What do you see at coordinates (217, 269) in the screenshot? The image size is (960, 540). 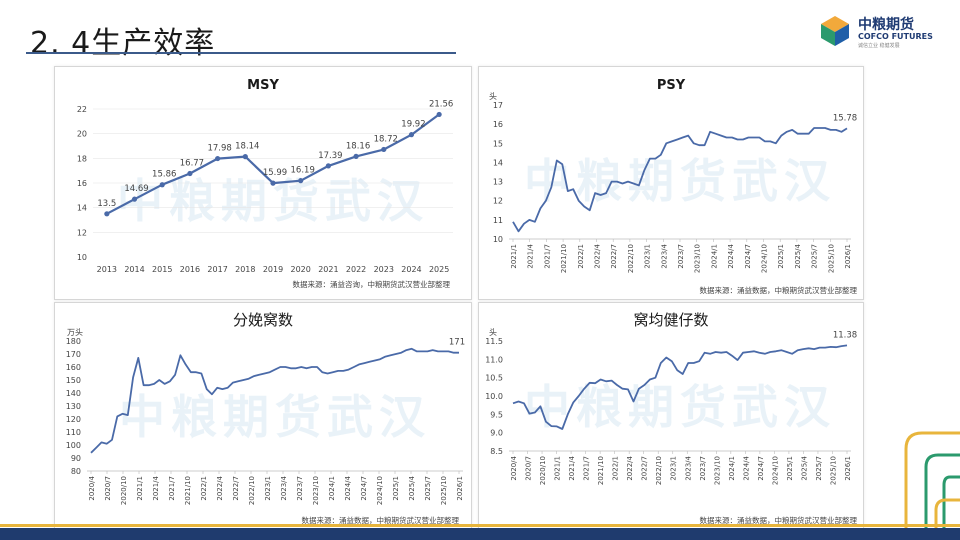 I see `x-tick-label: 2017` at bounding box center [217, 269].